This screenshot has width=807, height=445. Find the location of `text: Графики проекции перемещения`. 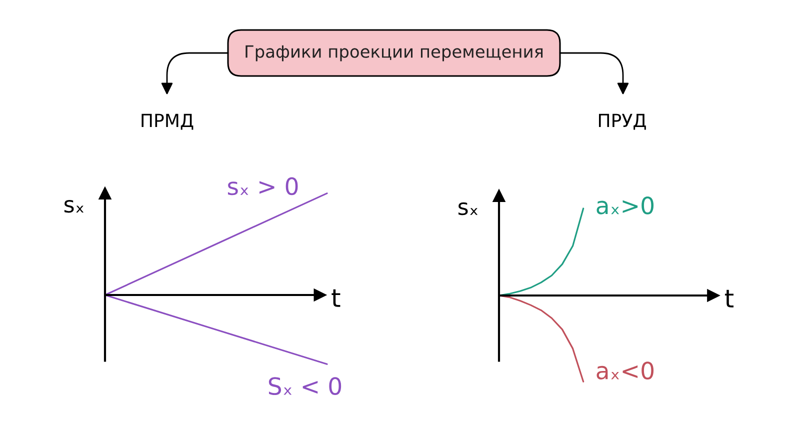

text: Графики проекции перемещения is located at coordinates (394, 53).